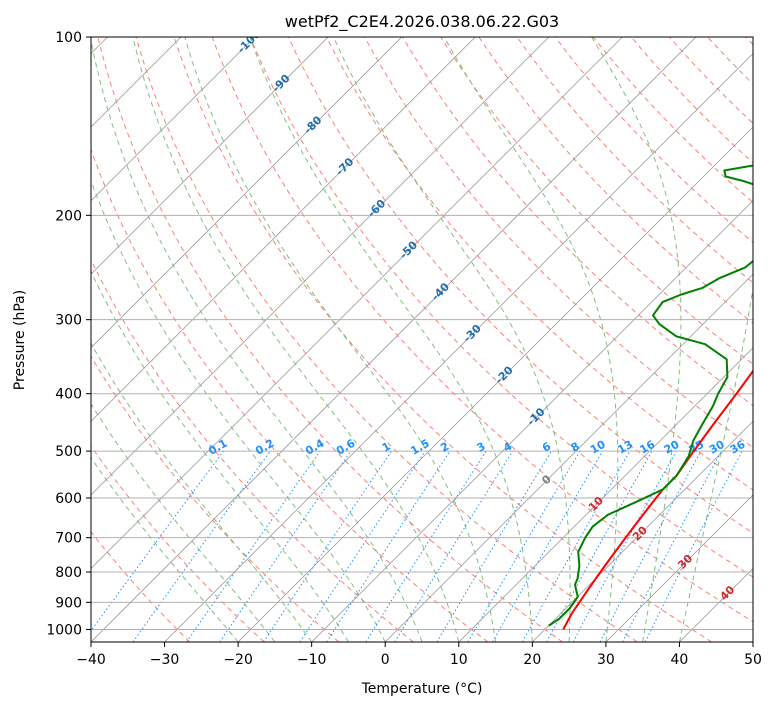 This screenshot has height=708, width=775. Describe the element at coordinates (504, 374) in the screenshot. I see `isotherm-label: -20` at that location.